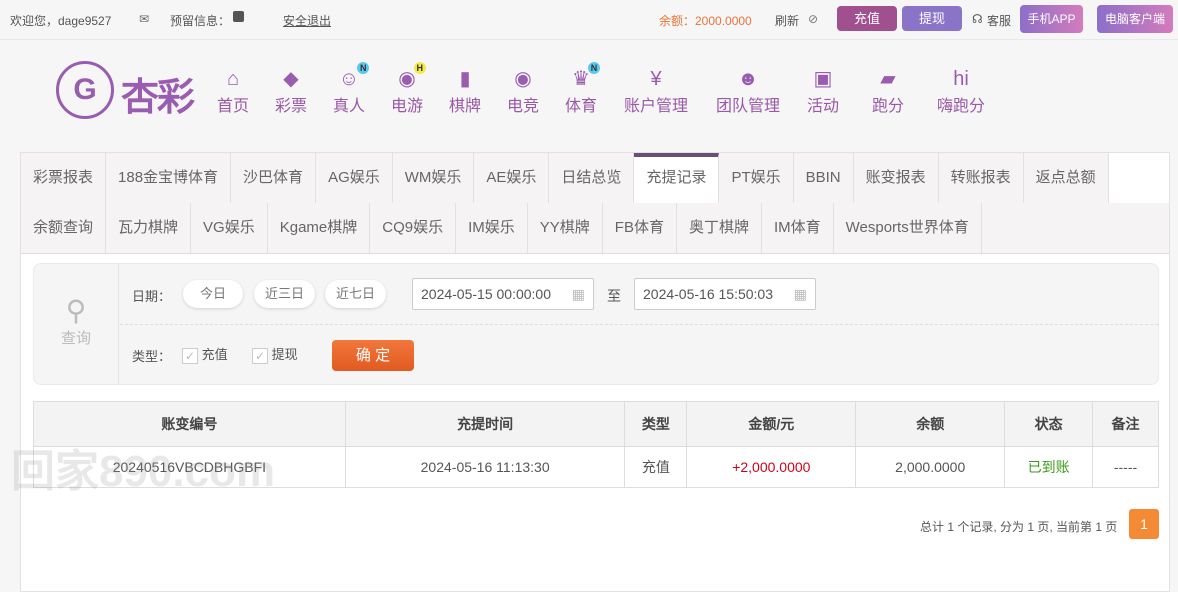 The image size is (1178, 592). Describe the element at coordinates (233, 91) in the screenshot. I see `nav-item-0: ⌂ 首页` at that location.